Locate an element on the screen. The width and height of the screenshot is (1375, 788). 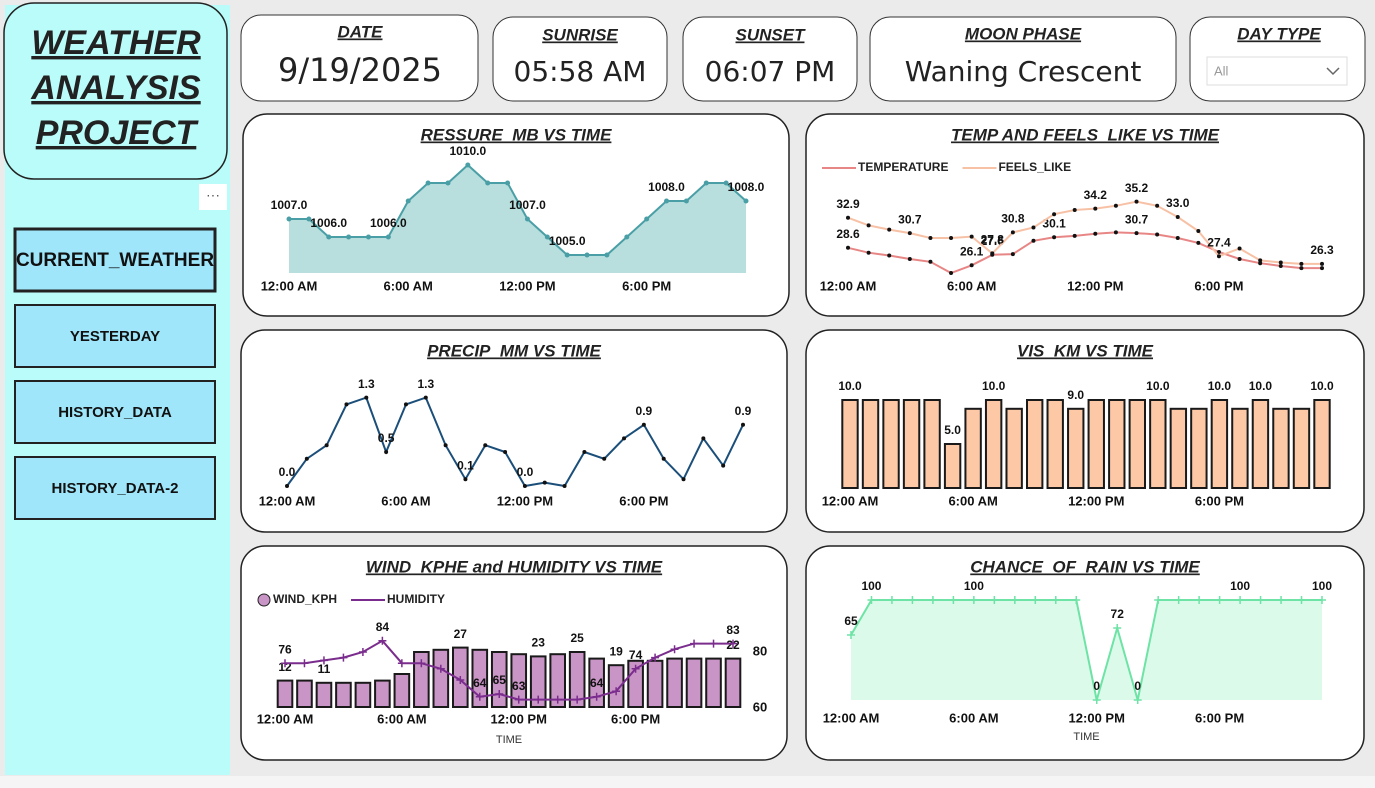
data-label: 64 is located at coordinates (480, 683).